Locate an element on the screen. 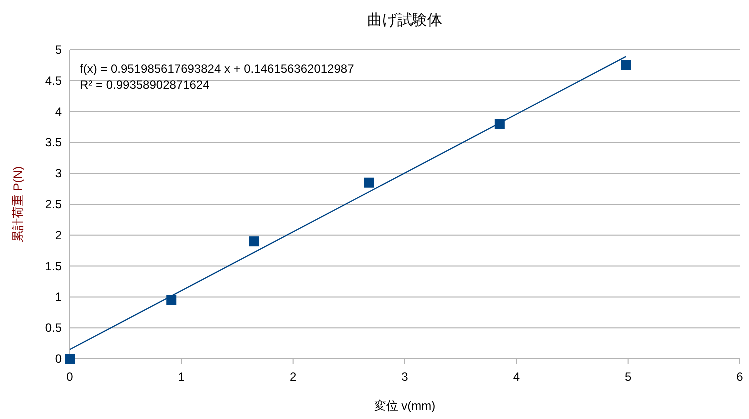 The width and height of the screenshot is (749, 419). y-tick-label: 3.5 is located at coordinates (53, 143).